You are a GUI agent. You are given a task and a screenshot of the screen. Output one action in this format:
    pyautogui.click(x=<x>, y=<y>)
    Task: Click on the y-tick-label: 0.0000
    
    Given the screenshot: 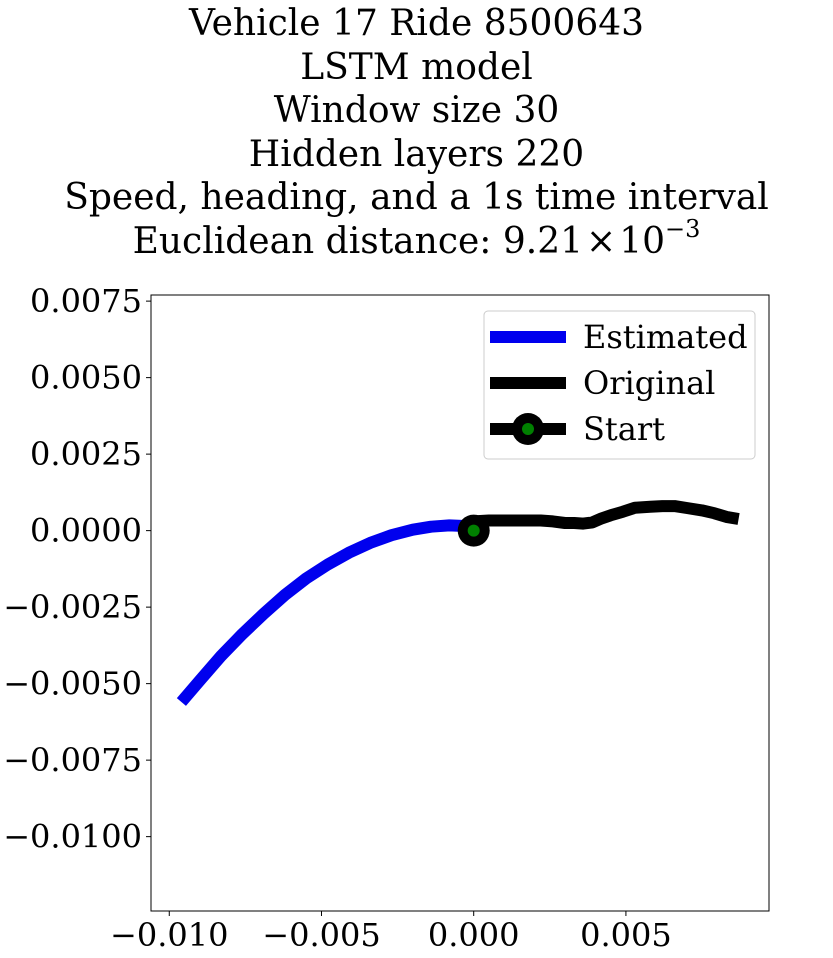 What is the action you would take?
    pyautogui.click(x=86, y=531)
    